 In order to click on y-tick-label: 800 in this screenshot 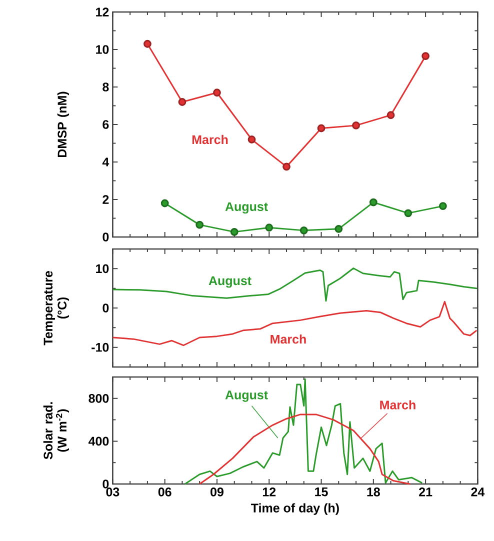, I will do `click(98, 398)`.